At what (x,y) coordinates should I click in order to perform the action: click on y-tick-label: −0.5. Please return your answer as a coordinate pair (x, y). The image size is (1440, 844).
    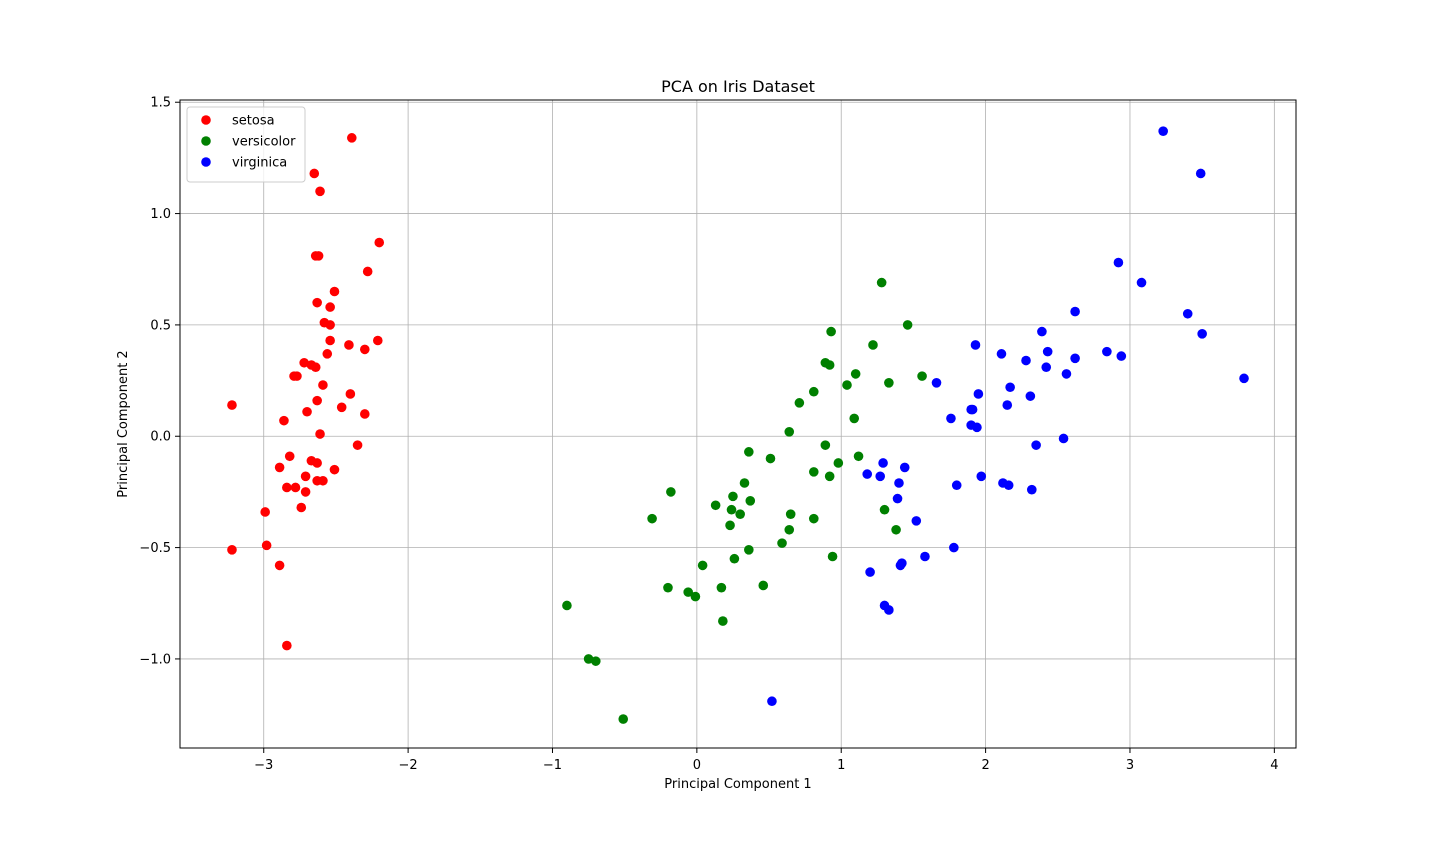
    Looking at the image, I should click on (155, 548).